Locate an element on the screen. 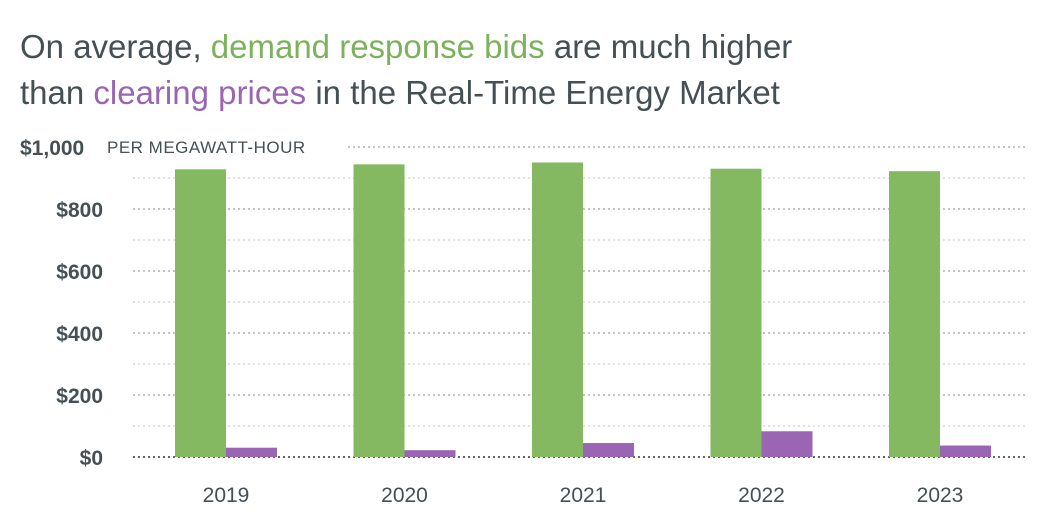 The image size is (1060, 531). y-axis-unit-label: PER MEGAWATT-HOUR is located at coordinates (206, 147).